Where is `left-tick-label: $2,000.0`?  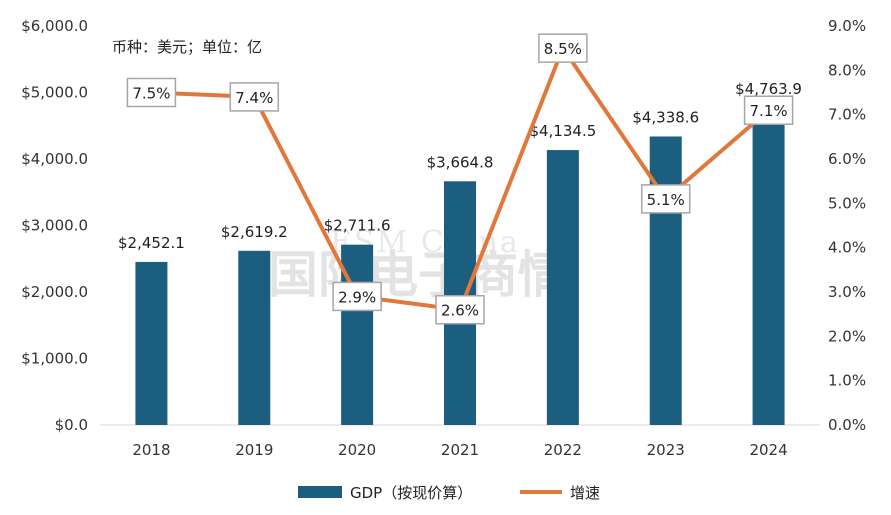
left-tick-label: $2,000.0 is located at coordinates (54, 292).